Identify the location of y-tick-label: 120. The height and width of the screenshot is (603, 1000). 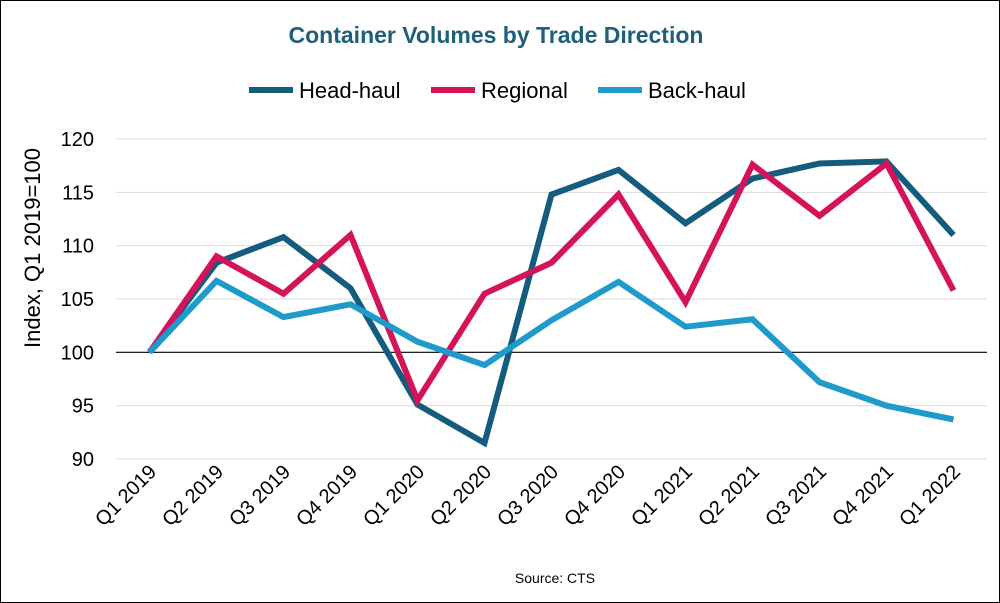
(77, 140).